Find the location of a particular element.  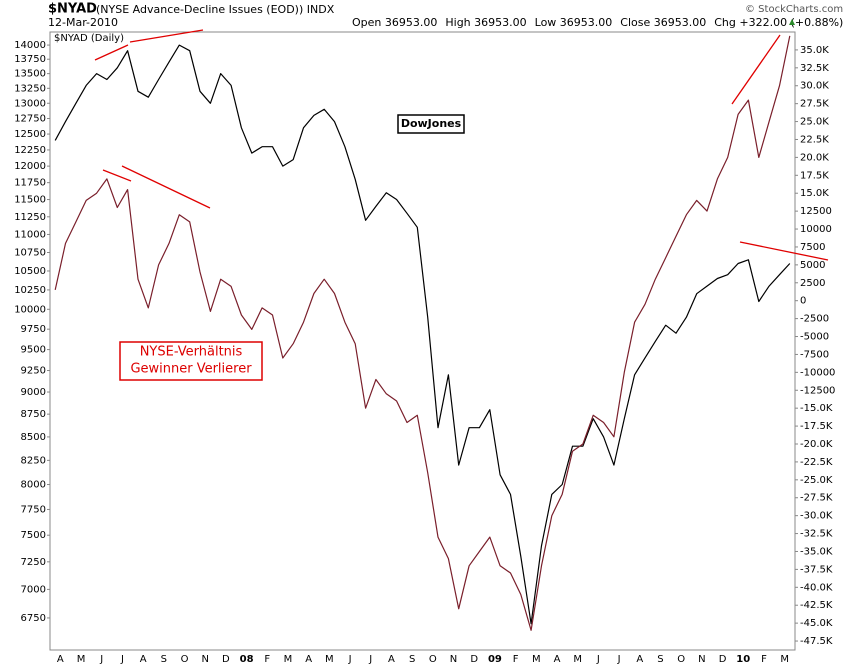

y2-tick-label: 15.0K is located at coordinates (814, 193).